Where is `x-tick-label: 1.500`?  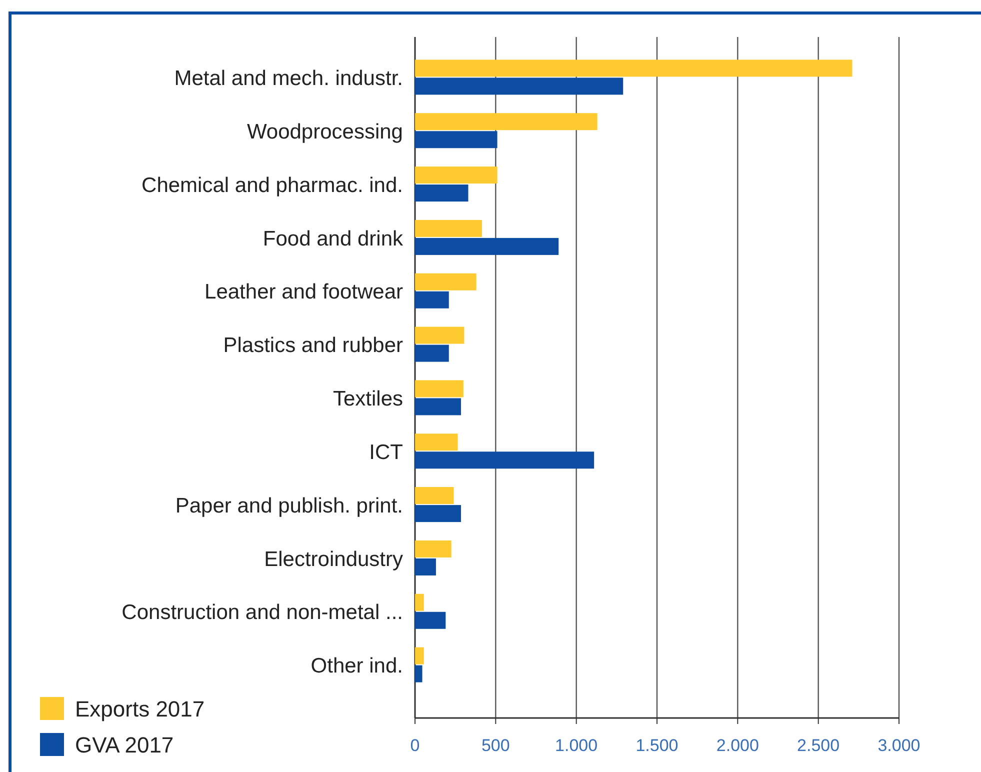 x-tick-label: 1.500 is located at coordinates (657, 745).